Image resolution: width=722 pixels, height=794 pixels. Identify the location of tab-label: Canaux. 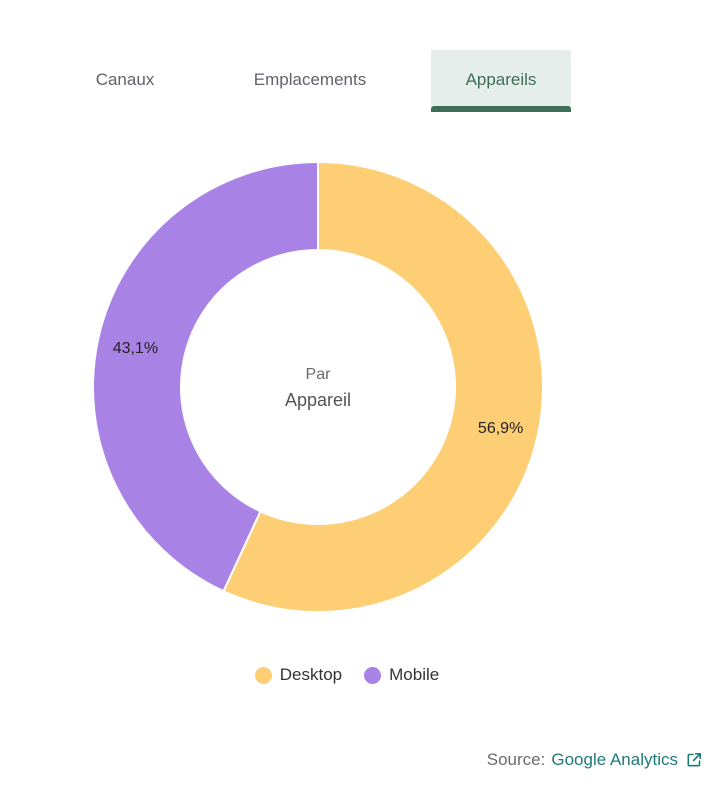
(125, 79).